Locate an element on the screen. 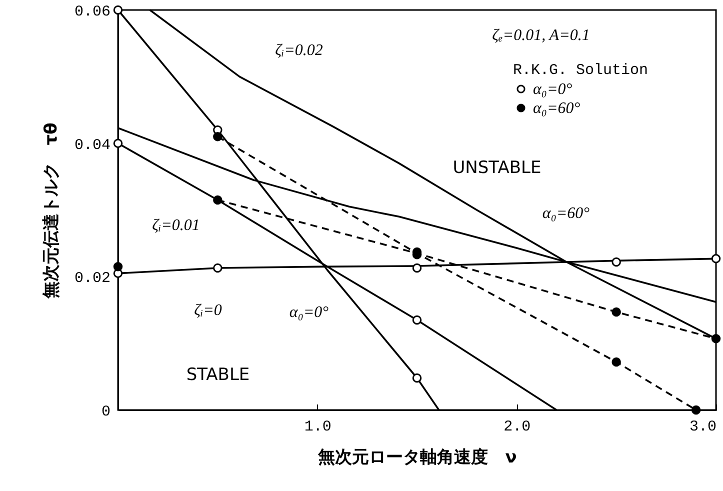 This screenshot has width=723, height=491. annotation: ζᵢ=0.02 is located at coordinates (299, 50).